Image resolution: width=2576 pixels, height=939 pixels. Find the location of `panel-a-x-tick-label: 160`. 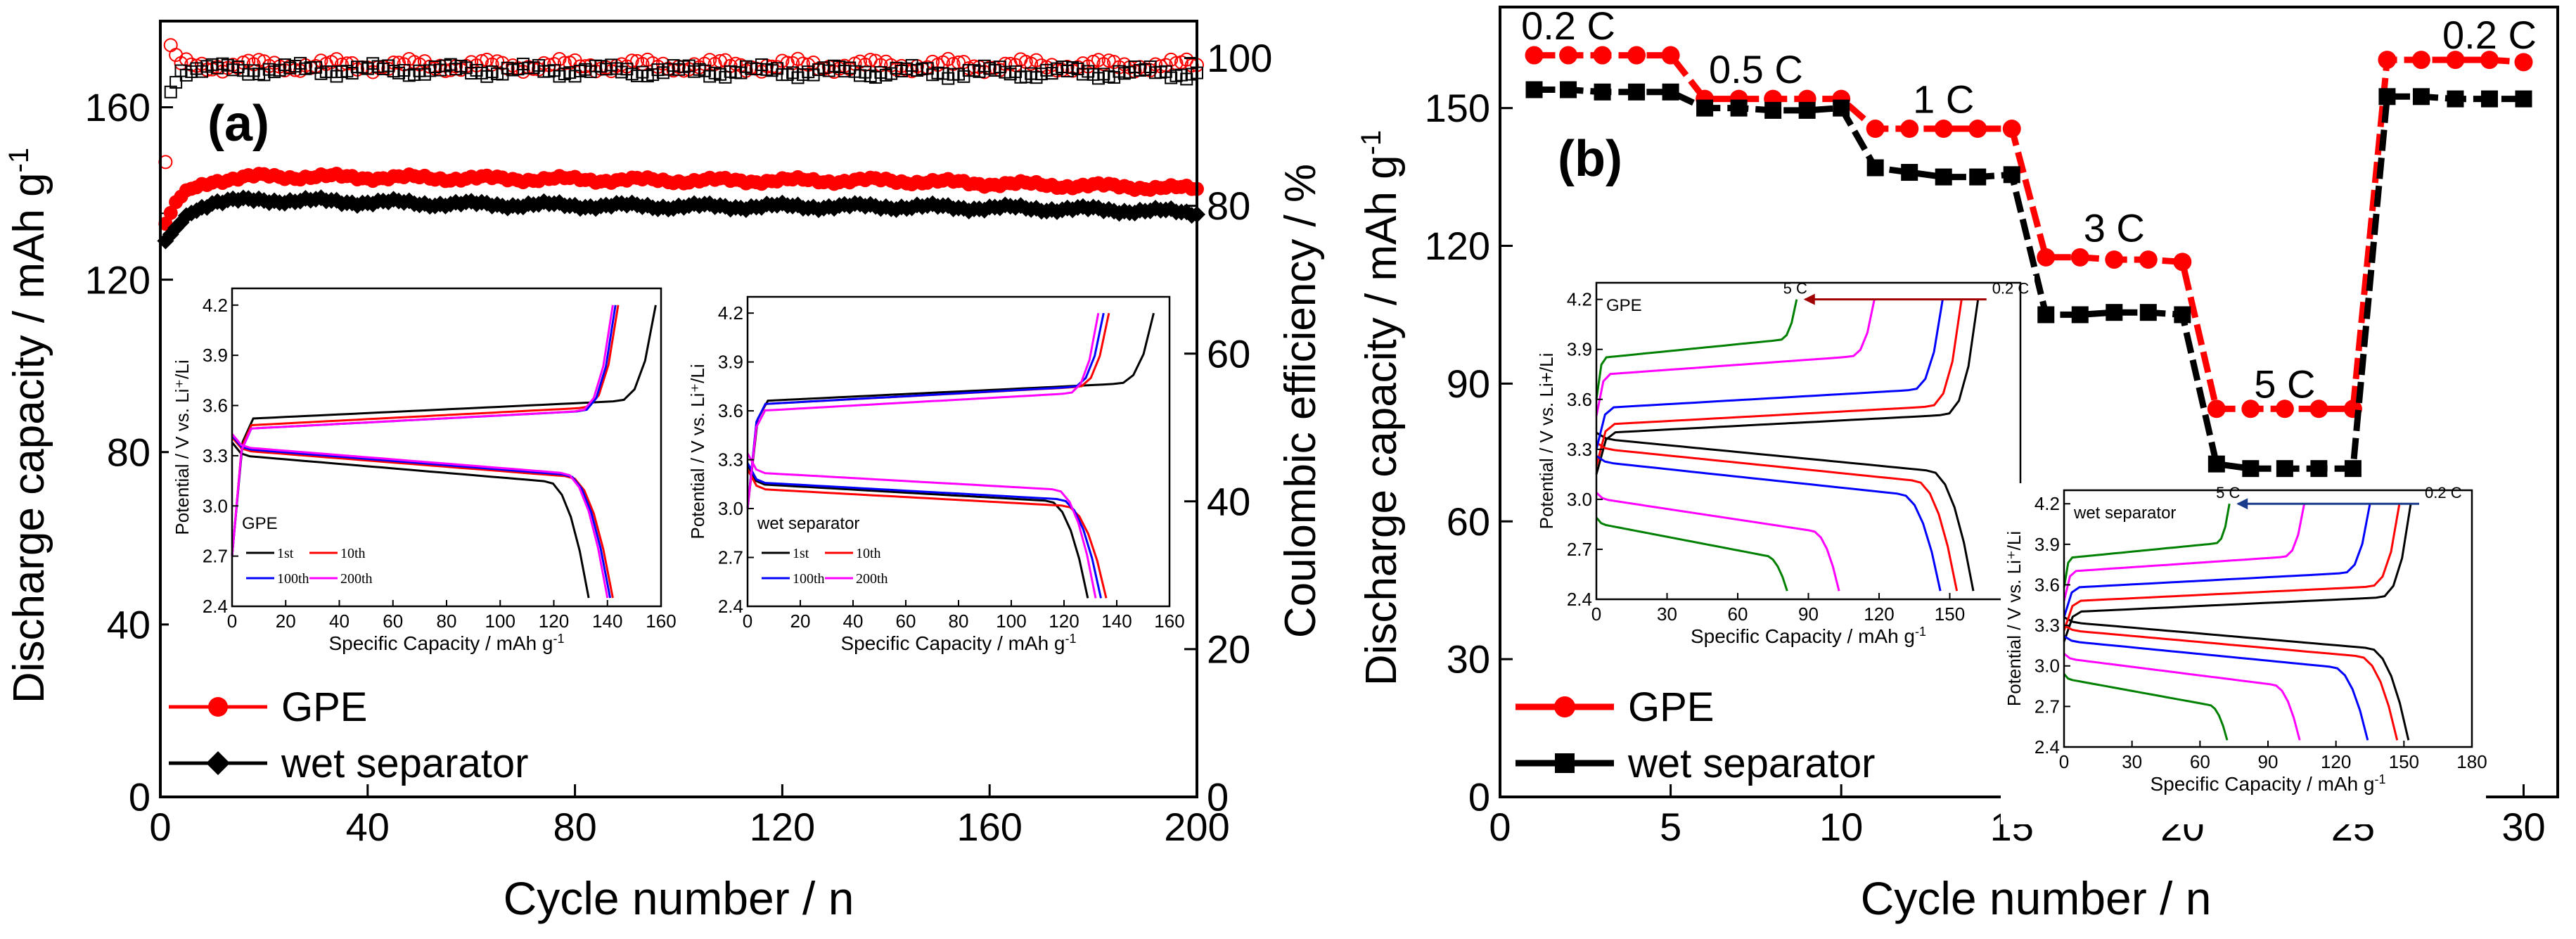

panel-a-x-tick-label: 160 is located at coordinates (989, 827).